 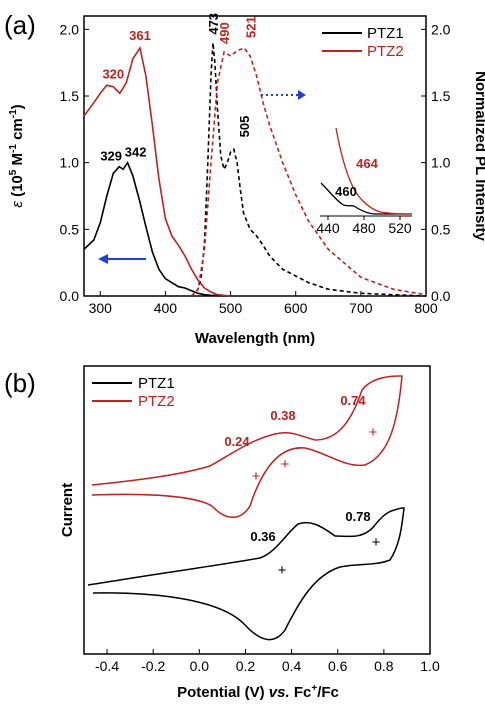 What do you see at coordinates (70, 229) in the screenshot?
I see `y-tick-label-left: 0.5` at bounding box center [70, 229].